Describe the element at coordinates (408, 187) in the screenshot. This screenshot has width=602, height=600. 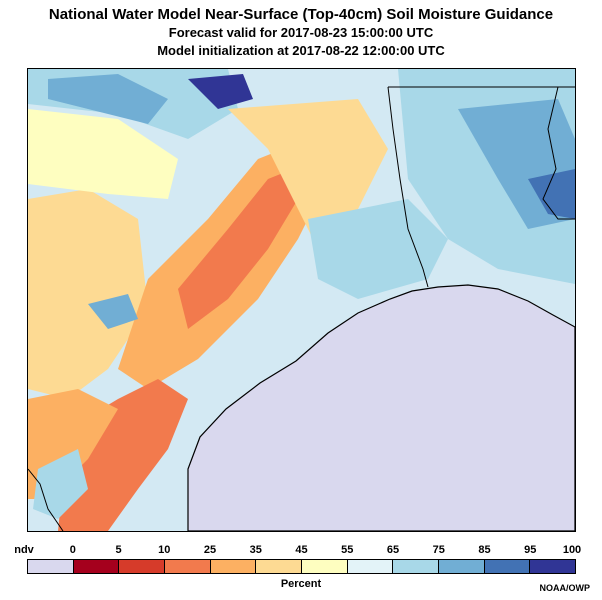
I see `state-boundary-tx-la` at that location.